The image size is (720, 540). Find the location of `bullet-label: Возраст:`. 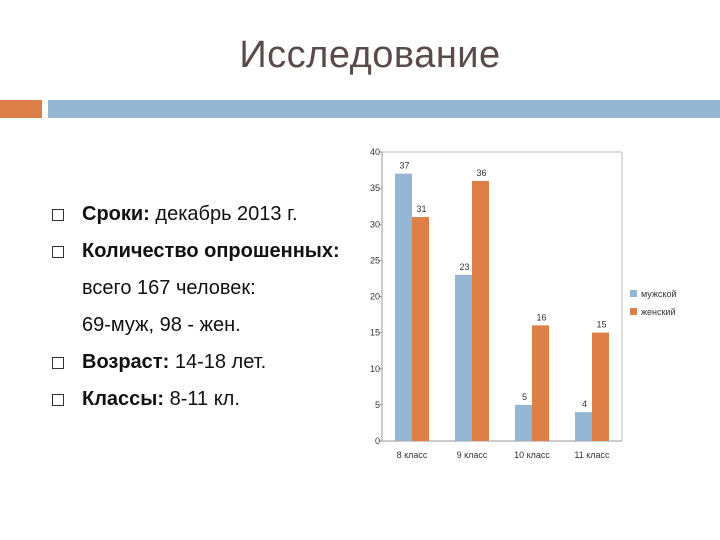

bullet-label: Возраст: is located at coordinates (126, 362).